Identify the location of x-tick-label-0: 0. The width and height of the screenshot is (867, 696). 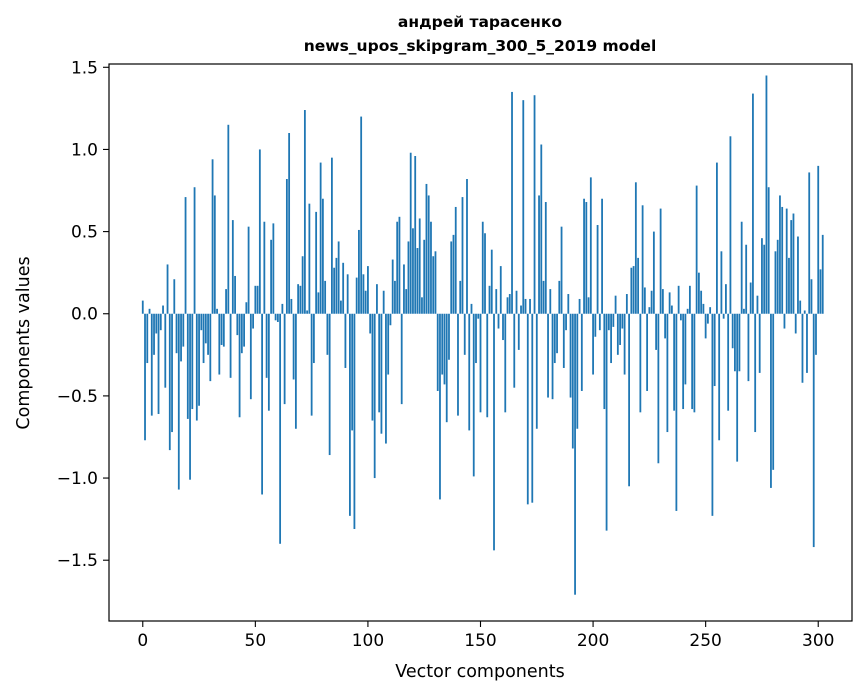
(142, 641).